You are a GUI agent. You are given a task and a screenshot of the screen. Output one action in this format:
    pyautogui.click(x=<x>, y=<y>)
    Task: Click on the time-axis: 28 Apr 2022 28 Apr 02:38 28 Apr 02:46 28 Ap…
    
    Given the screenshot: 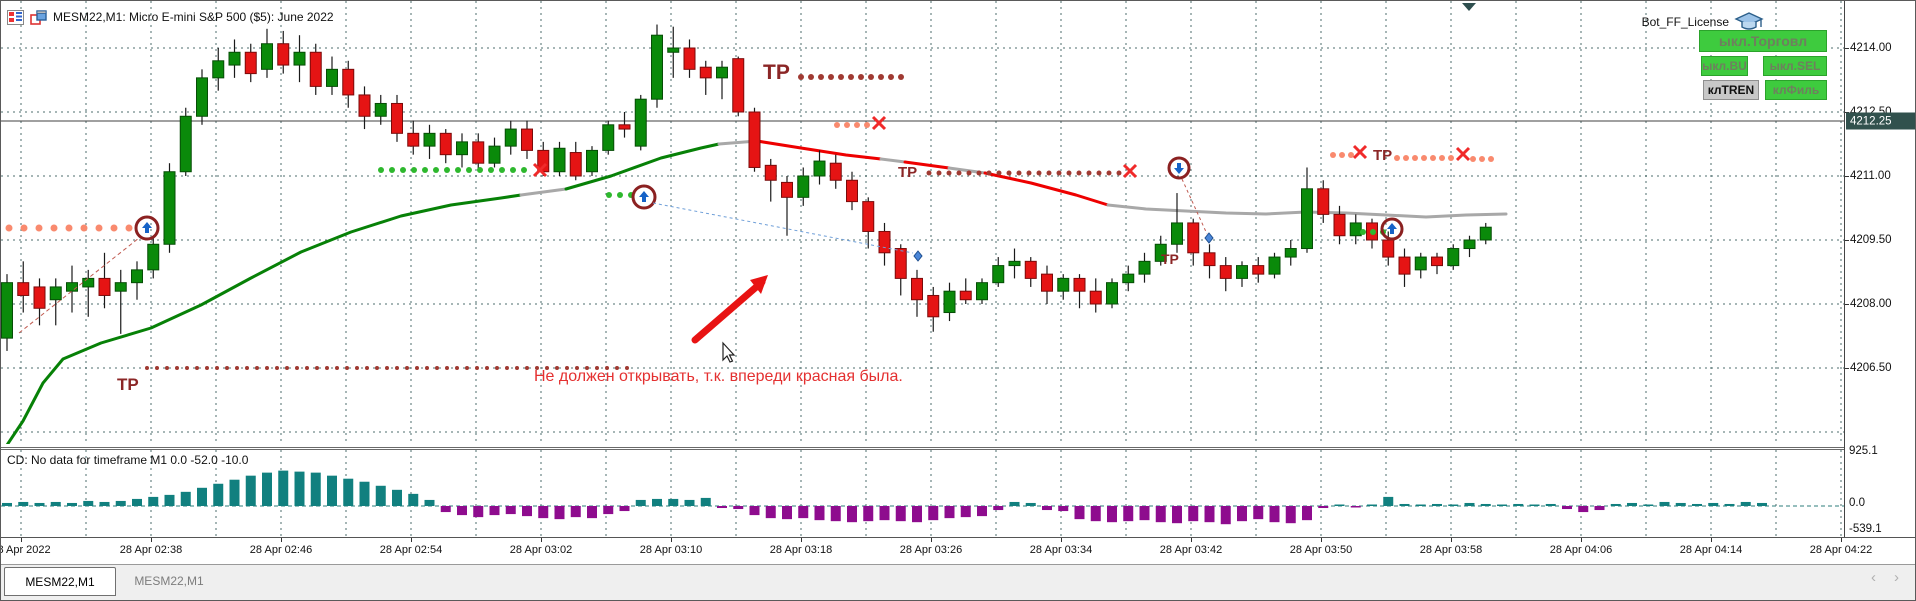 What is the action you would take?
    pyautogui.click(x=958, y=551)
    